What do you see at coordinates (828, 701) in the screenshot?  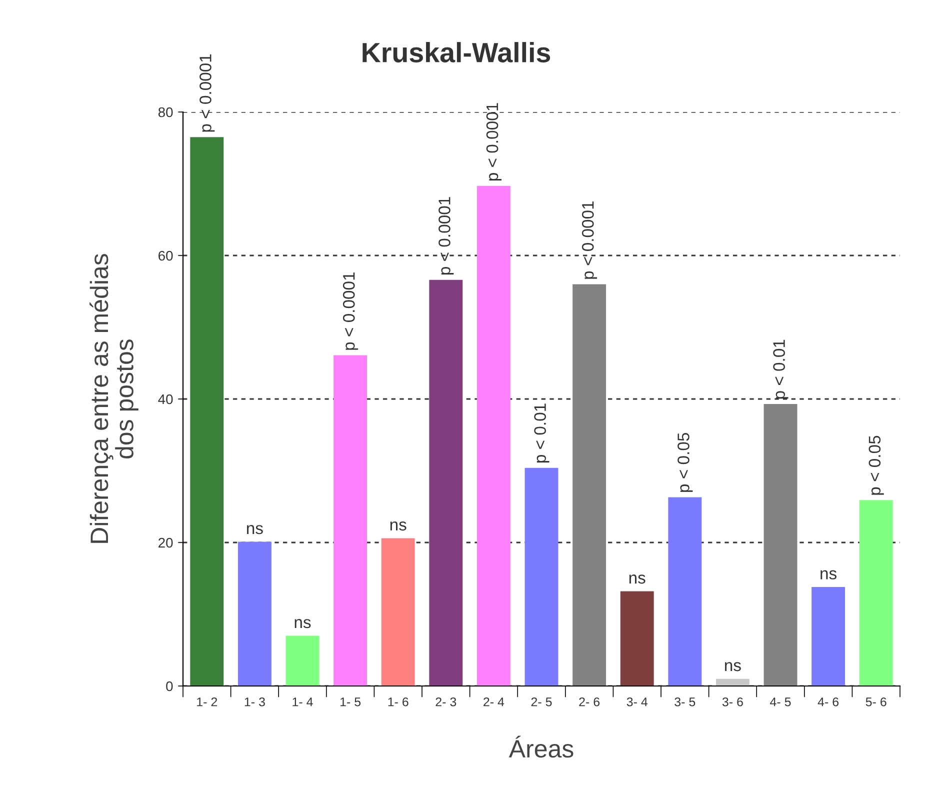 I see `x-tick-label: 4- 6` at bounding box center [828, 701].